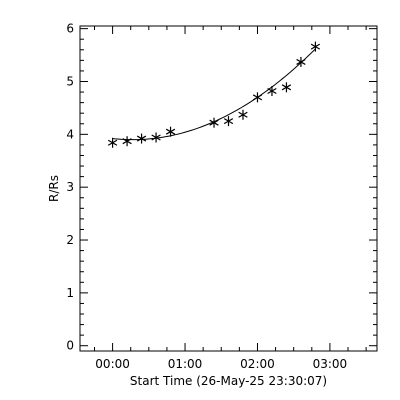  I want to click on y-tick-label: 4, so click(70, 134).